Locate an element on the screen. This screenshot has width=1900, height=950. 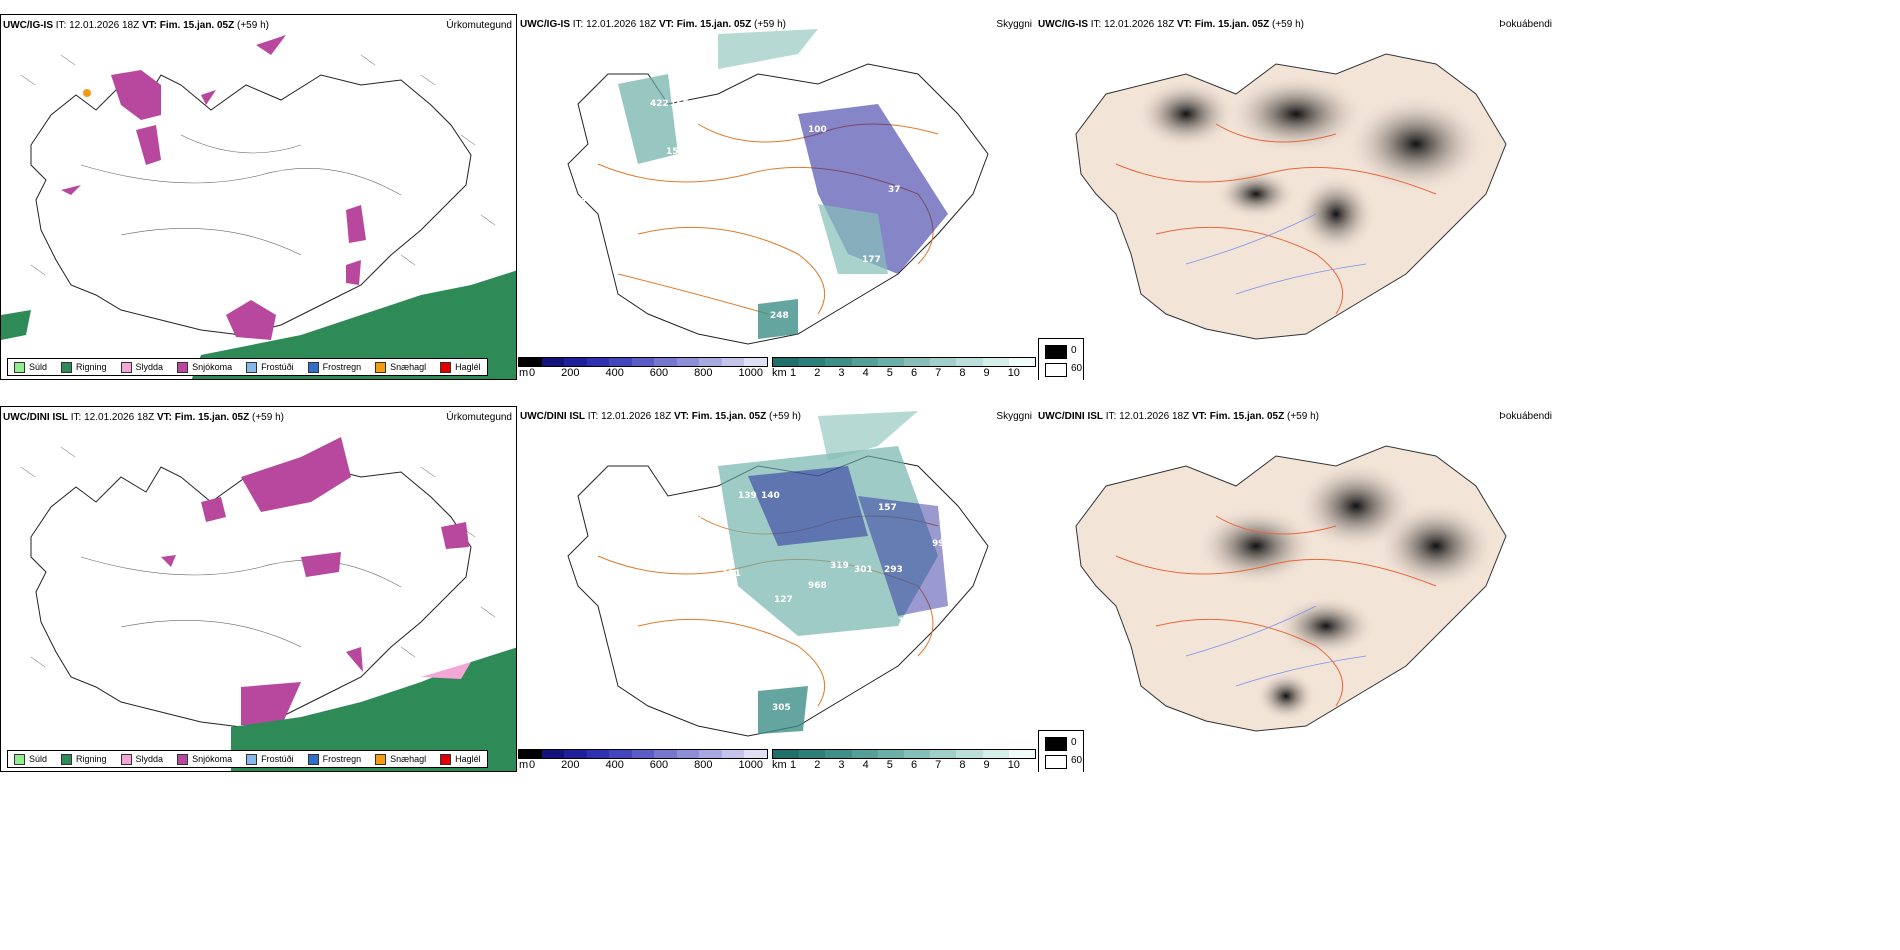
fog-map-top is located at coordinates (1291, 196).